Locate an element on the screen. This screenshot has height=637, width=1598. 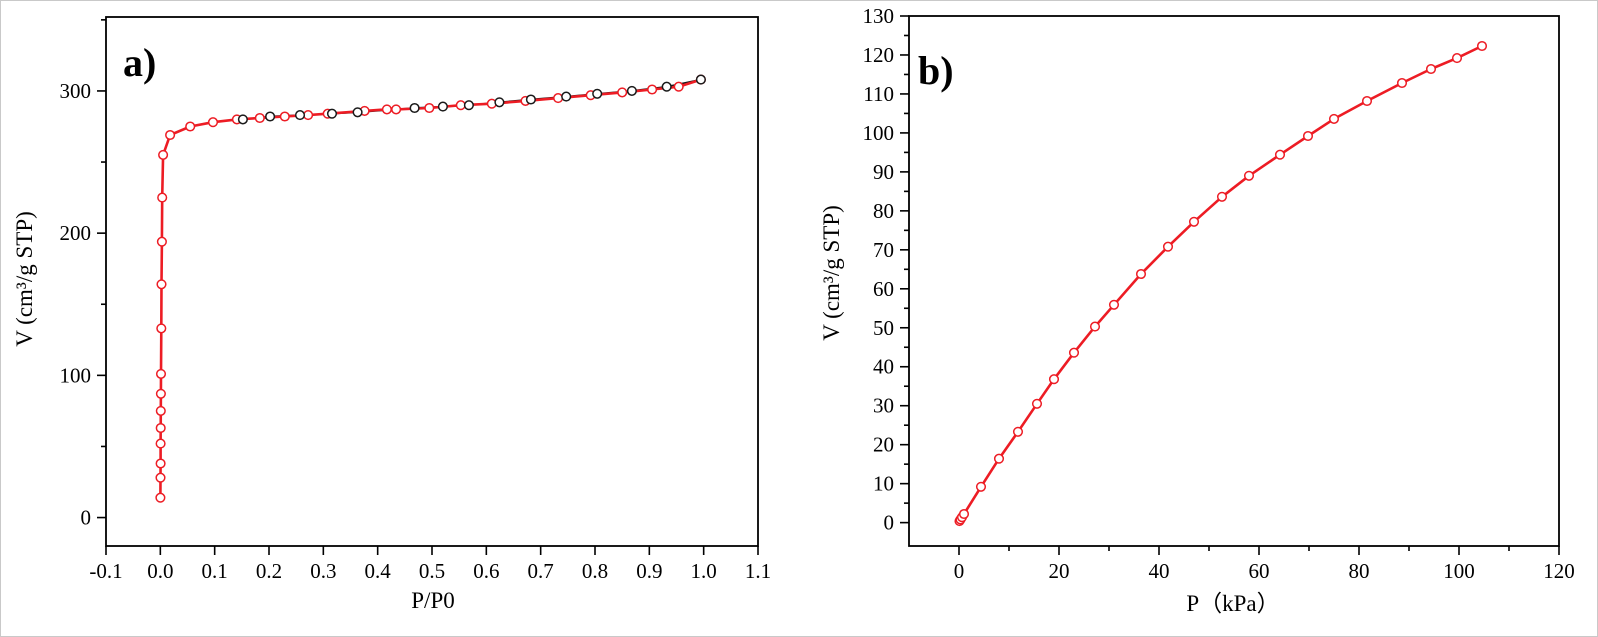
desorption-markers is located at coordinates (471, 99).